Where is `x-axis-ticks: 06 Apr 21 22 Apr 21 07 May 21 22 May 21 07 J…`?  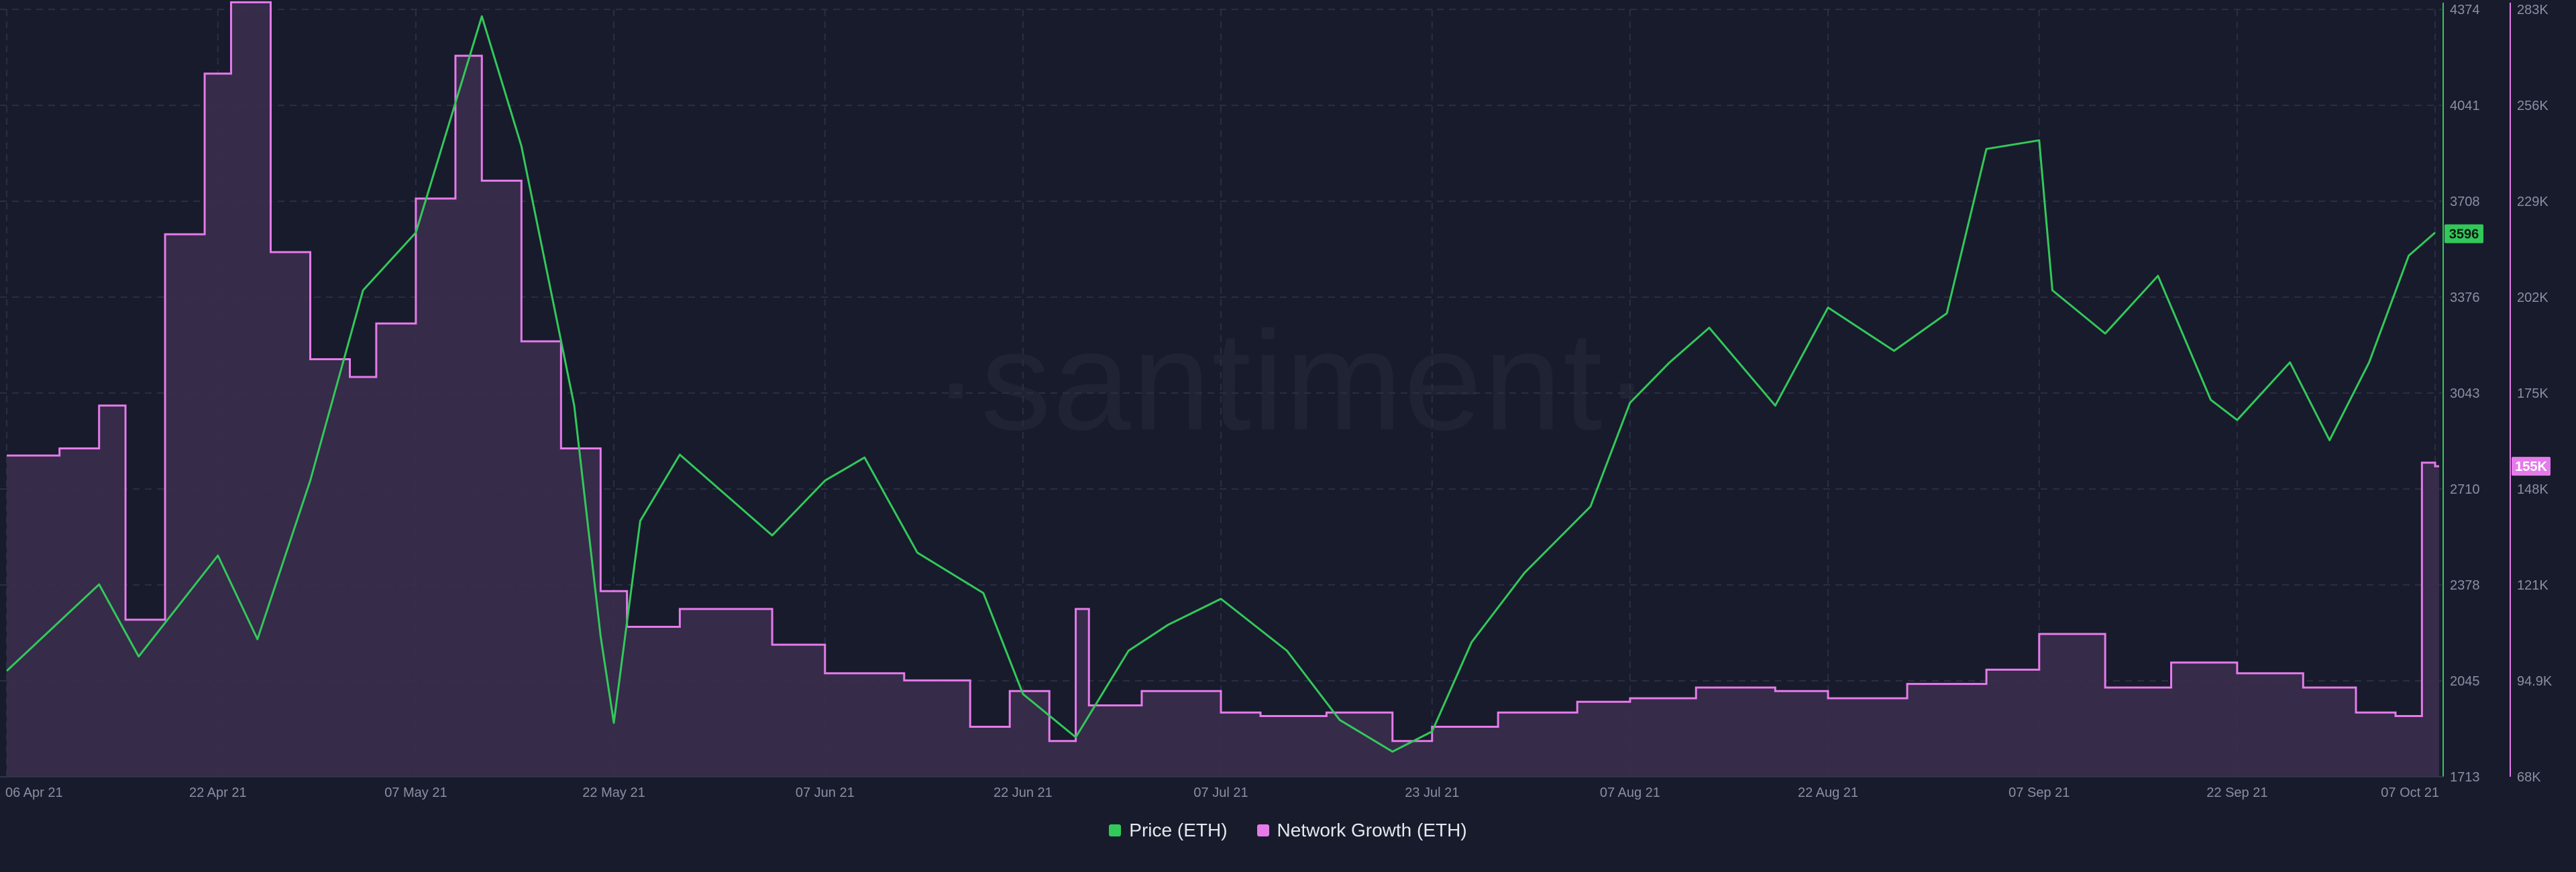 x-axis-ticks: 06 Apr 21 22 Apr 21 07 May 21 22 May 21 07 J… is located at coordinates (1222, 793).